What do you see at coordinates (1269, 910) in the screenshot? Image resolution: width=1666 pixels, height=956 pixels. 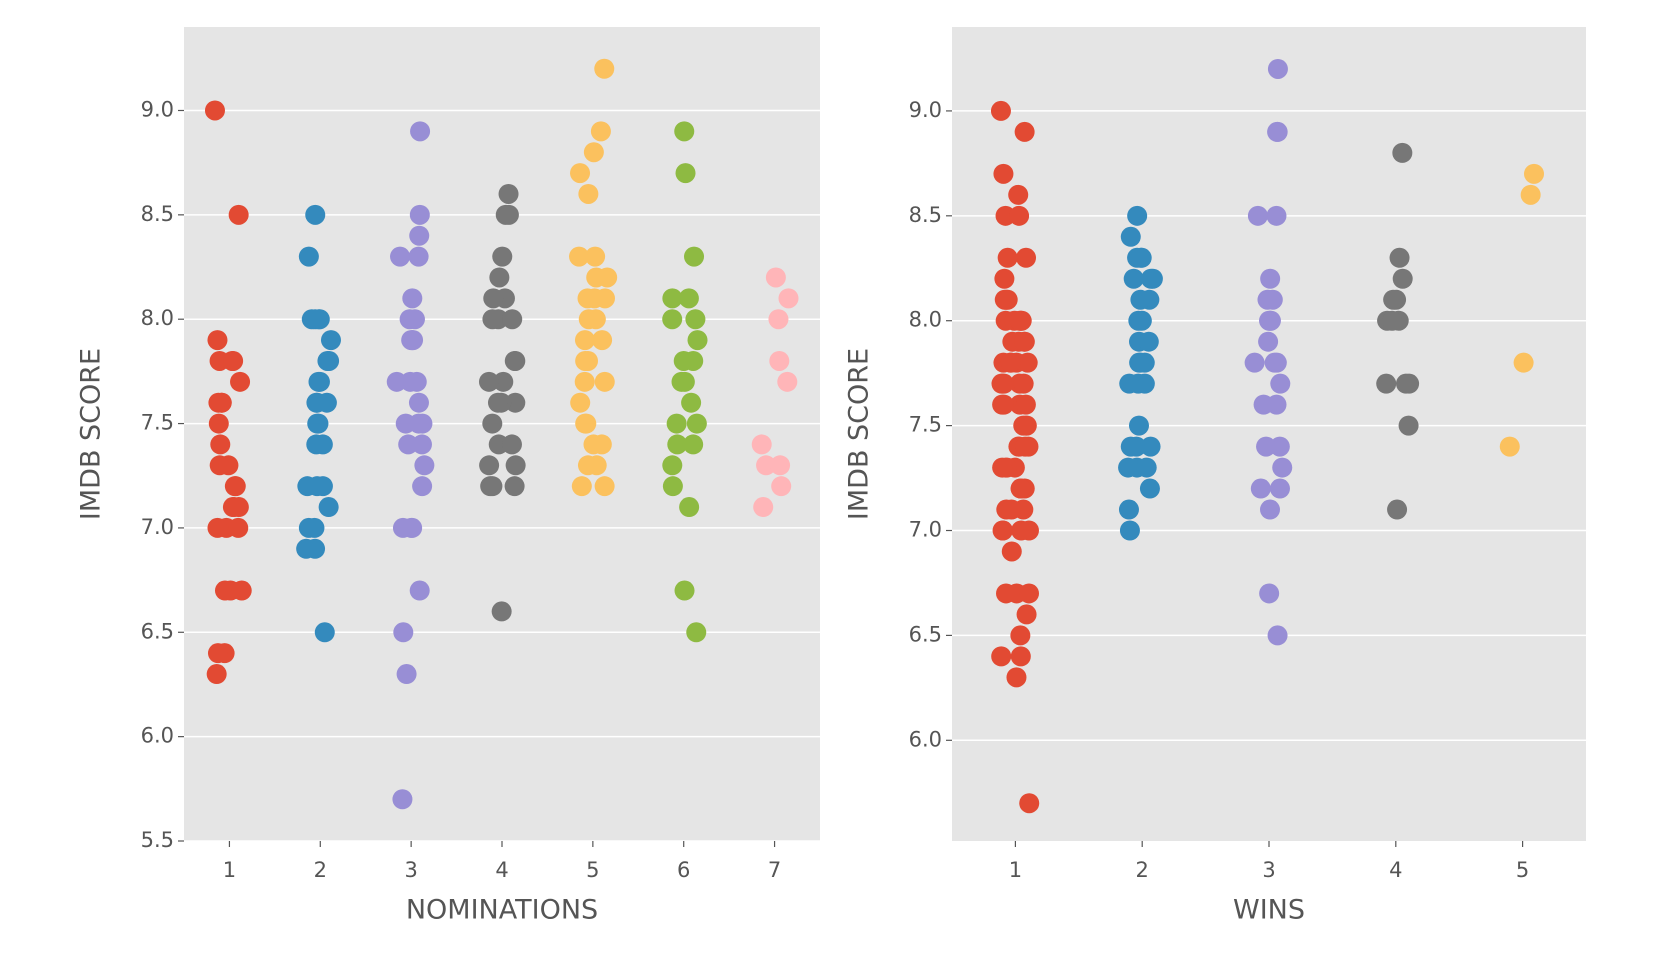 I see `x-axis-label: WINS` at bounding box center [1269, 910].